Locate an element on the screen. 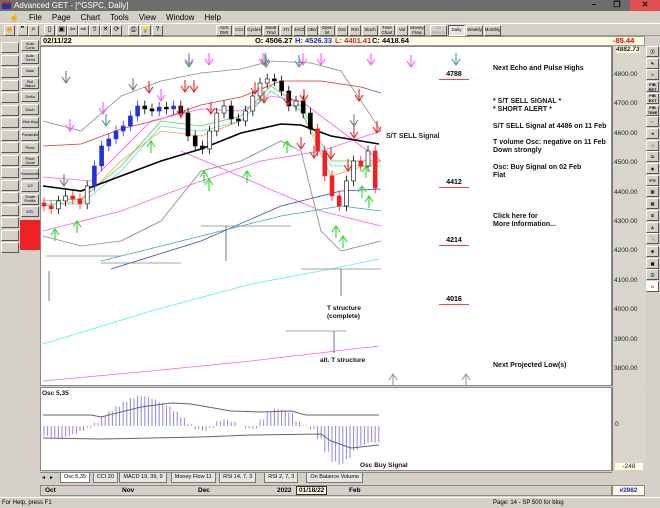 This screenshot has height=508, width=660. tab-rsi-2-7-3: RSI 2, 7, 3 is located at coordinates (281, 478).